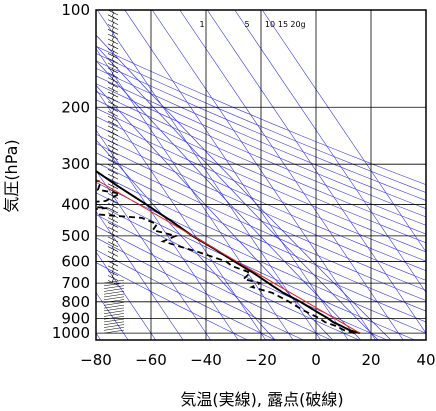 The height and width of the screenshot is (411, 436). Describe the element at coordinates (11, 175) in the screenshot. I see `y-axis-label: 気圧(hPa)` at that location.